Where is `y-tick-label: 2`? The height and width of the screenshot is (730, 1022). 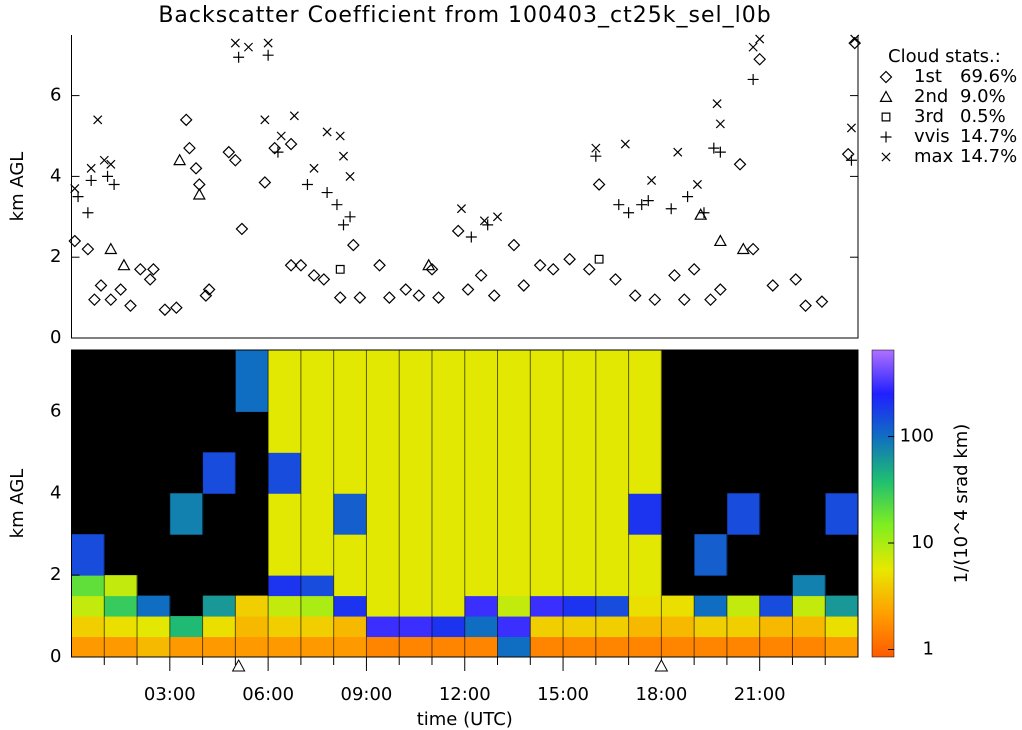 y-tick-label: 2 is located at coordinates (55, 574).